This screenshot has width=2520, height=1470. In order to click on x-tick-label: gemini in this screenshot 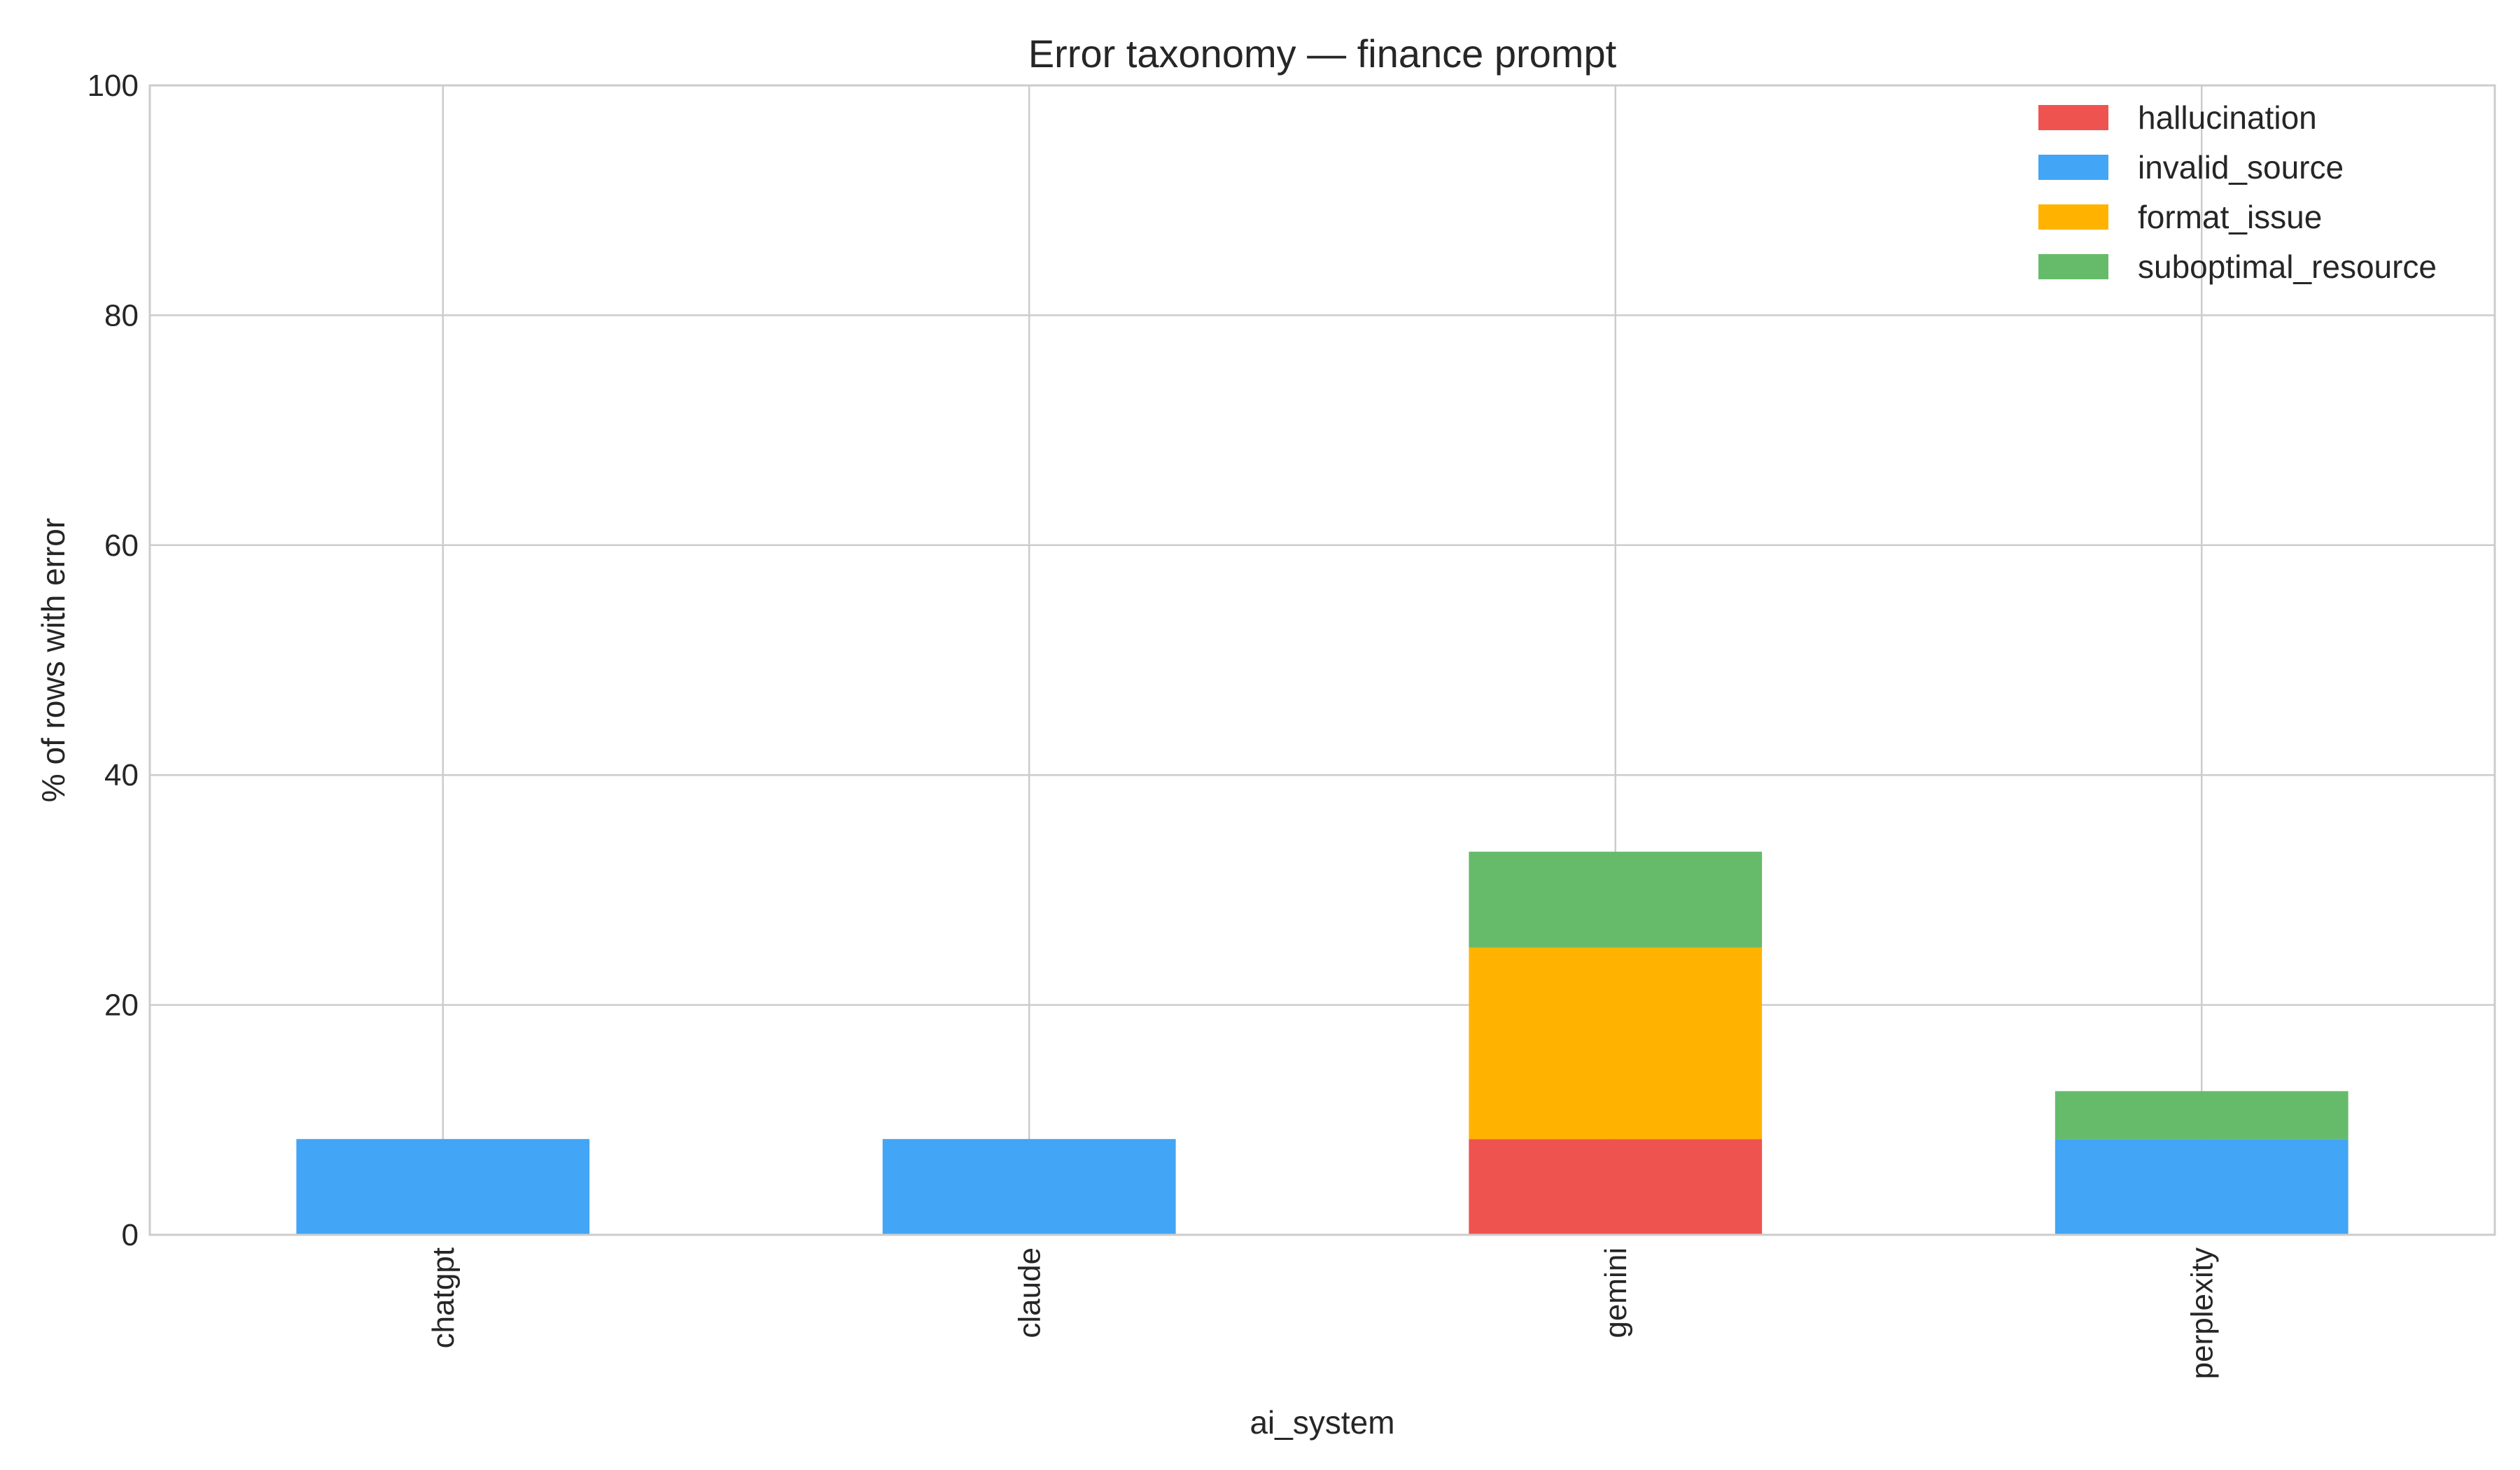, I will do `click(1616, 1292)`.